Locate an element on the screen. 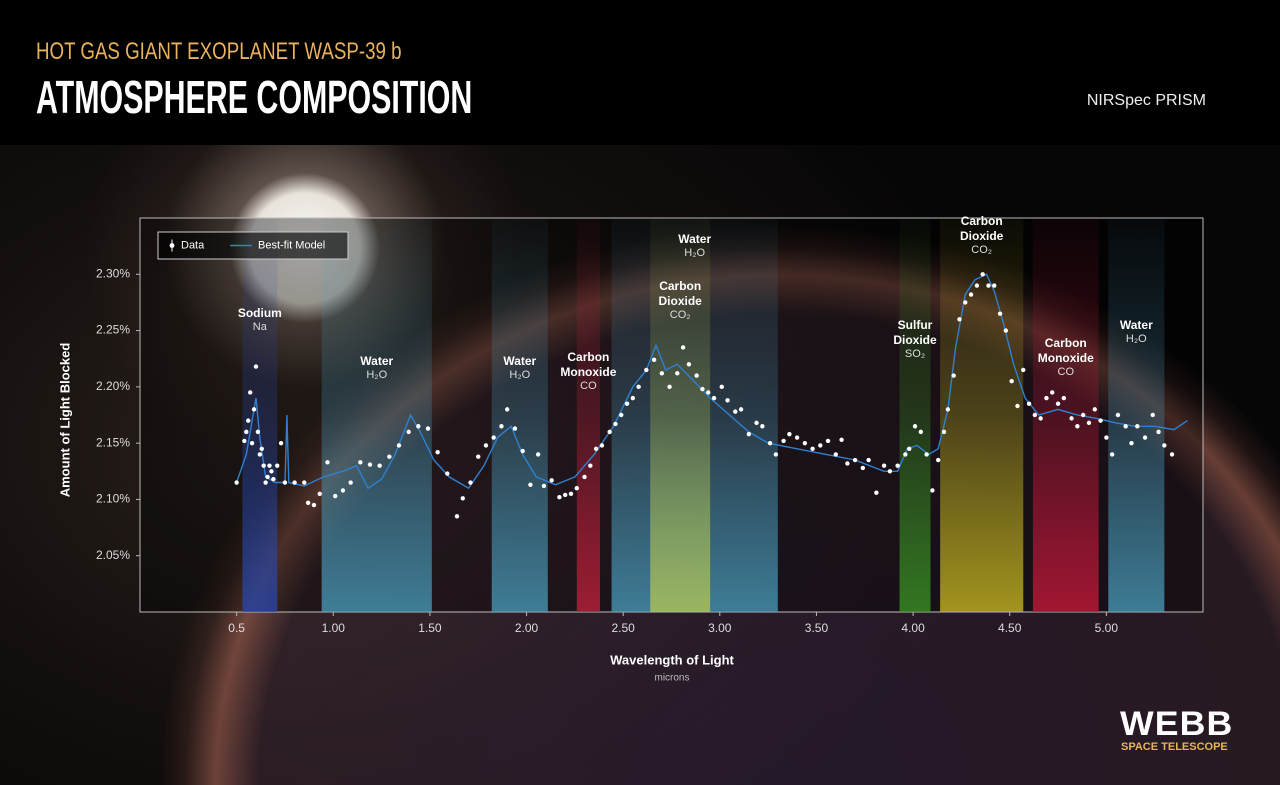  legend-marker is located at coordinates (172, 245).